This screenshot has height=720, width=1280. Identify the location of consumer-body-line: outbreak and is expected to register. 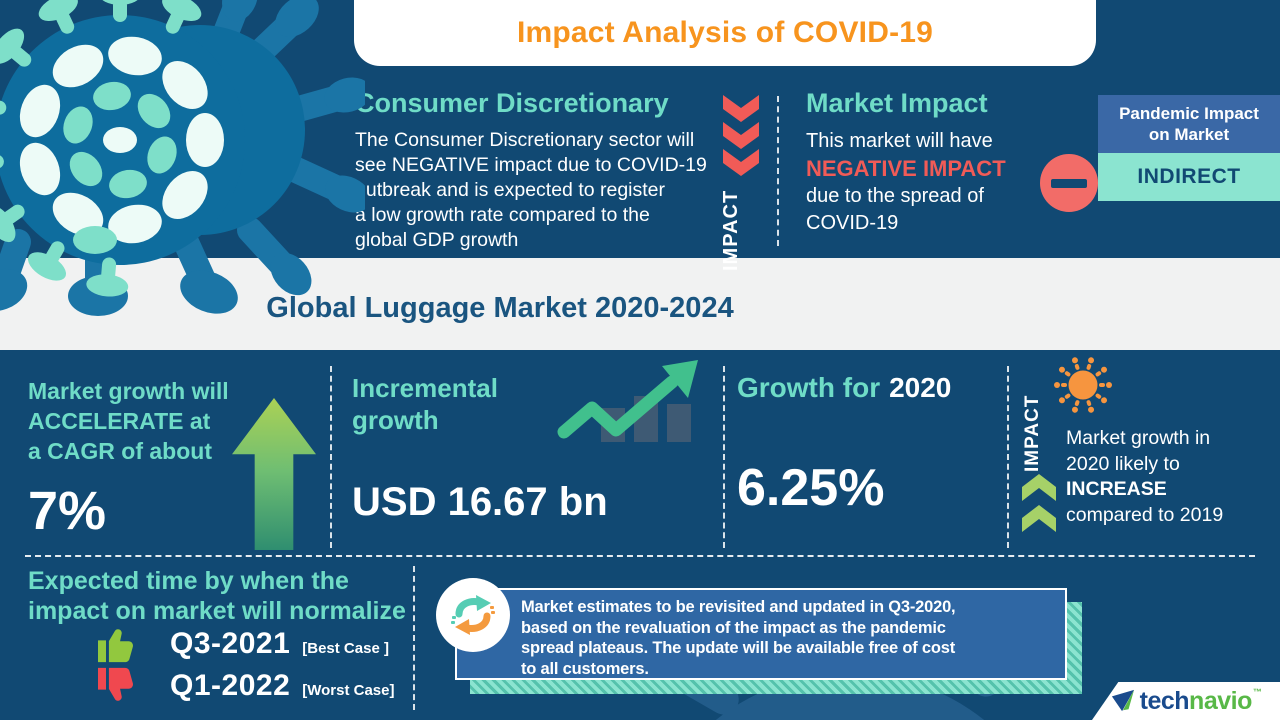
(510, 190).